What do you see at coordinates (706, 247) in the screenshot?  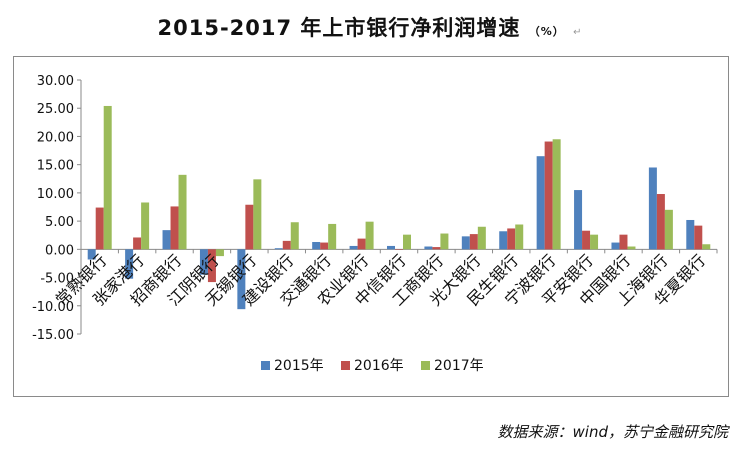 I see `bar-华夏银行-2017年` at bounding box center [706, 247].